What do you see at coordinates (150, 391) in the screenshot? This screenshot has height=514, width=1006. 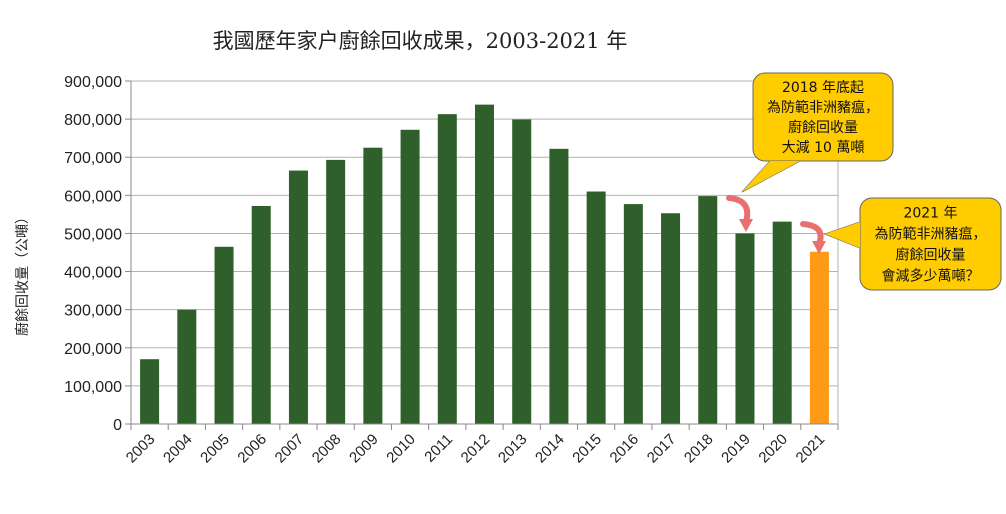 I see `bar-2003` at bounding box center [150, 391].